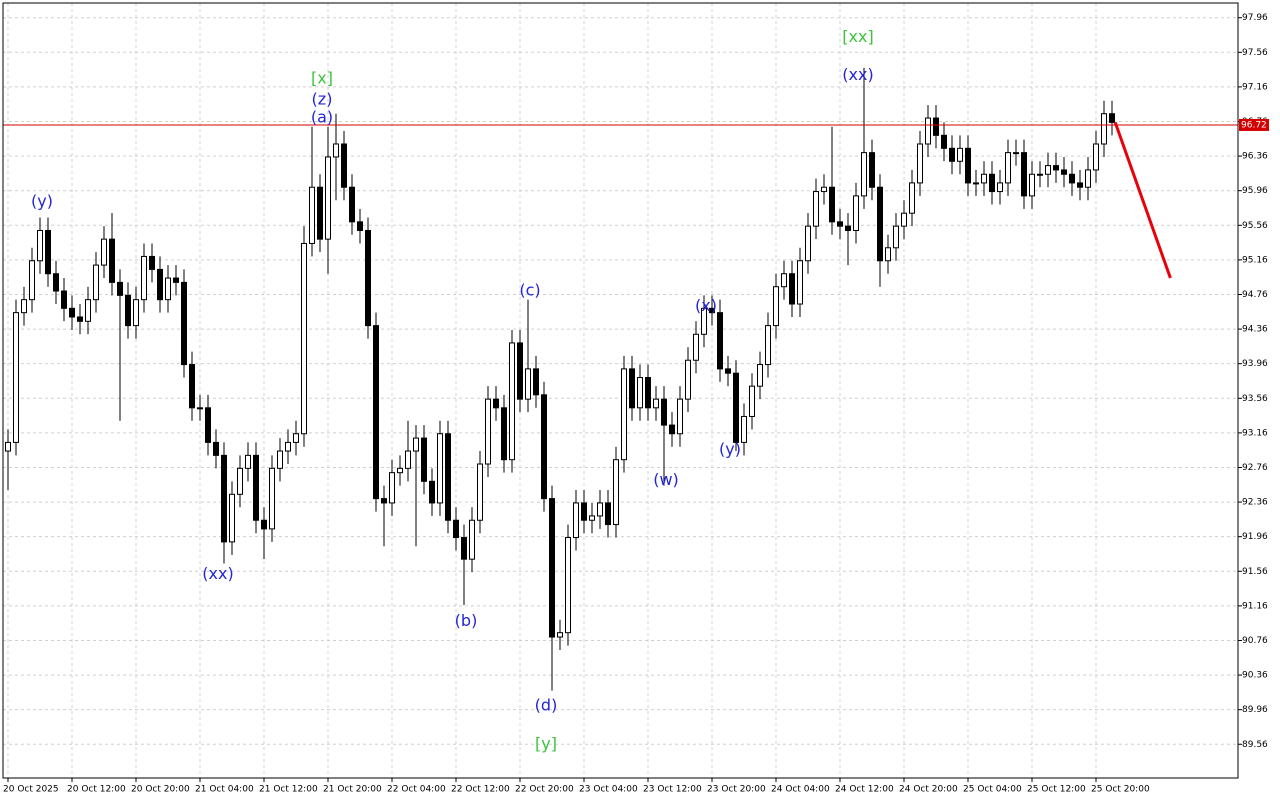  I want to click on y-tick-label: 97.96, so click(1255, 18).